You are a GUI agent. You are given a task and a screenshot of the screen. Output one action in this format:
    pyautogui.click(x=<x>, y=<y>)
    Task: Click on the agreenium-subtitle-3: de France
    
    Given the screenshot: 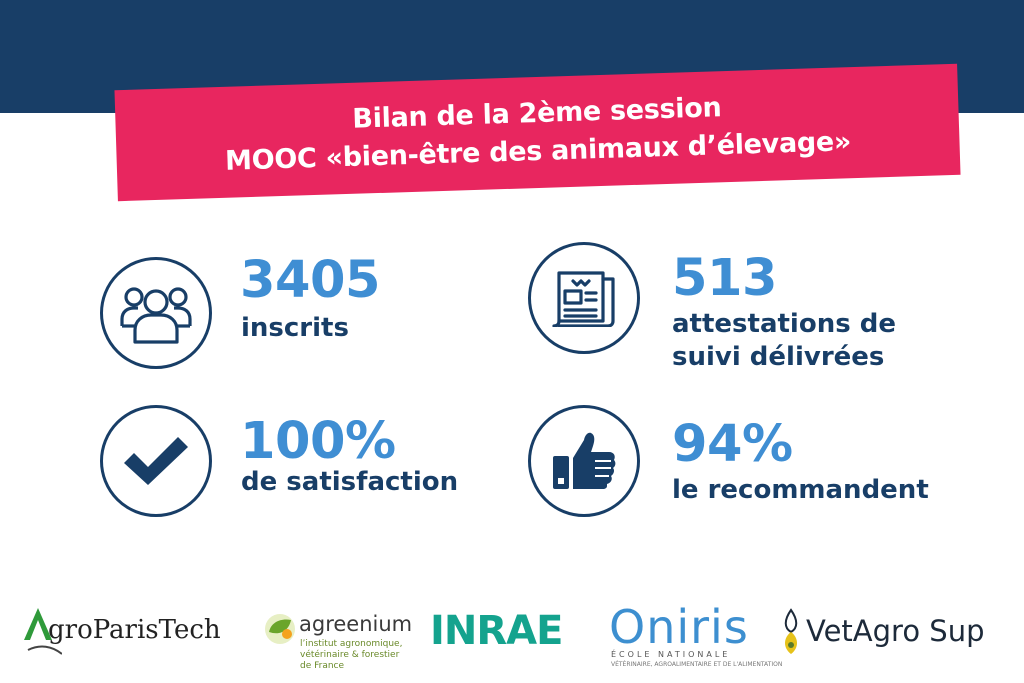 What is the action you would take?
    pyautogui.click(x=322, y=666)
    